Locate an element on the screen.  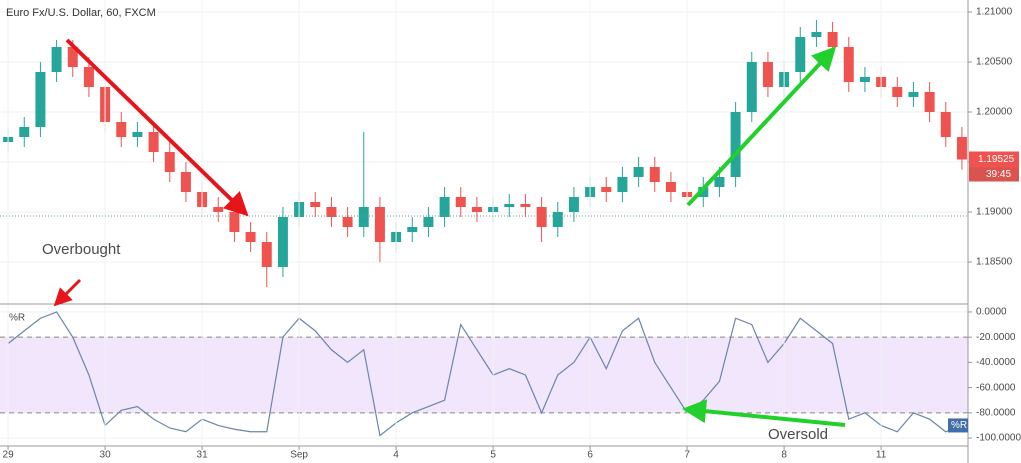
indicator-label: %R is located at coordinates (17, 318).